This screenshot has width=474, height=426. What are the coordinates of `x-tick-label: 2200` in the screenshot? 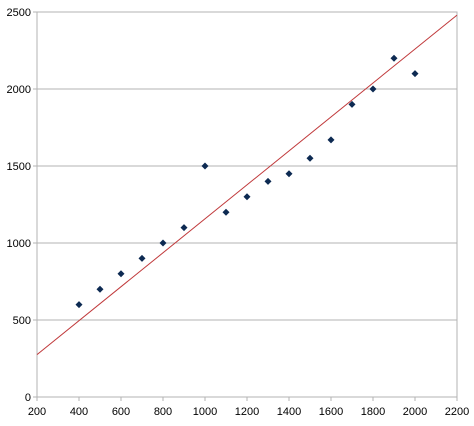 It's located at (457, 412).